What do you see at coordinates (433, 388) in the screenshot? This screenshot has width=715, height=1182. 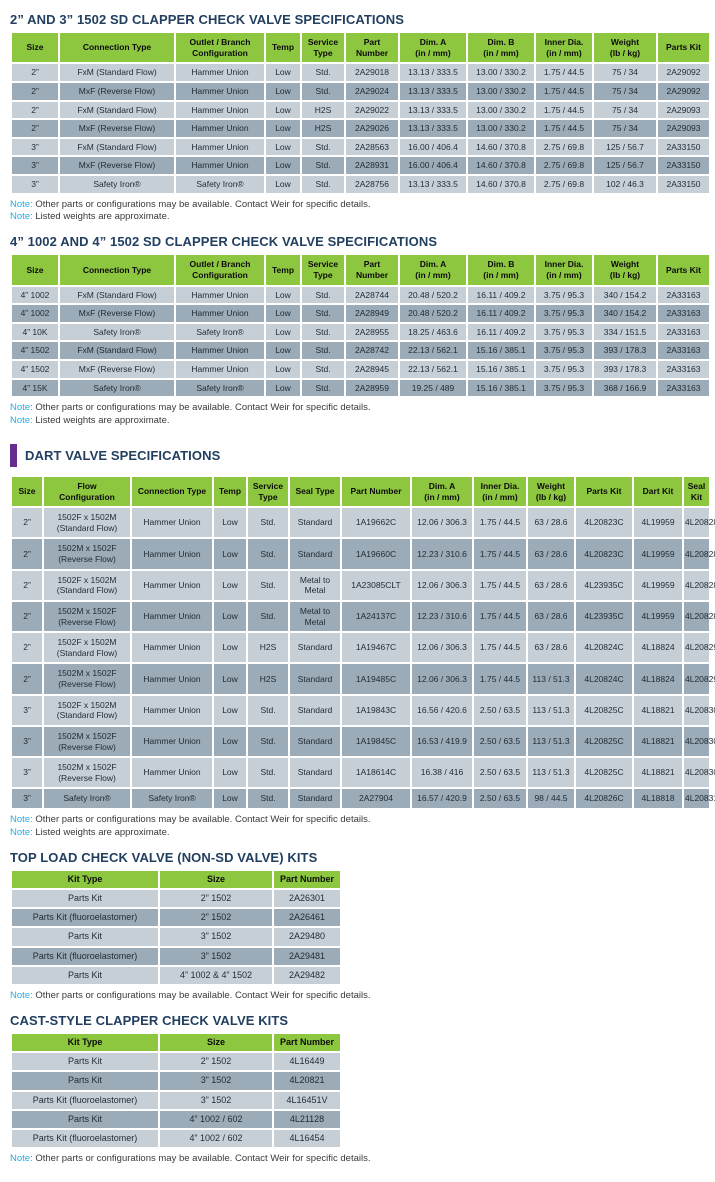 I see `cell: 19.25 / 489` at bounding box center [433, 388].